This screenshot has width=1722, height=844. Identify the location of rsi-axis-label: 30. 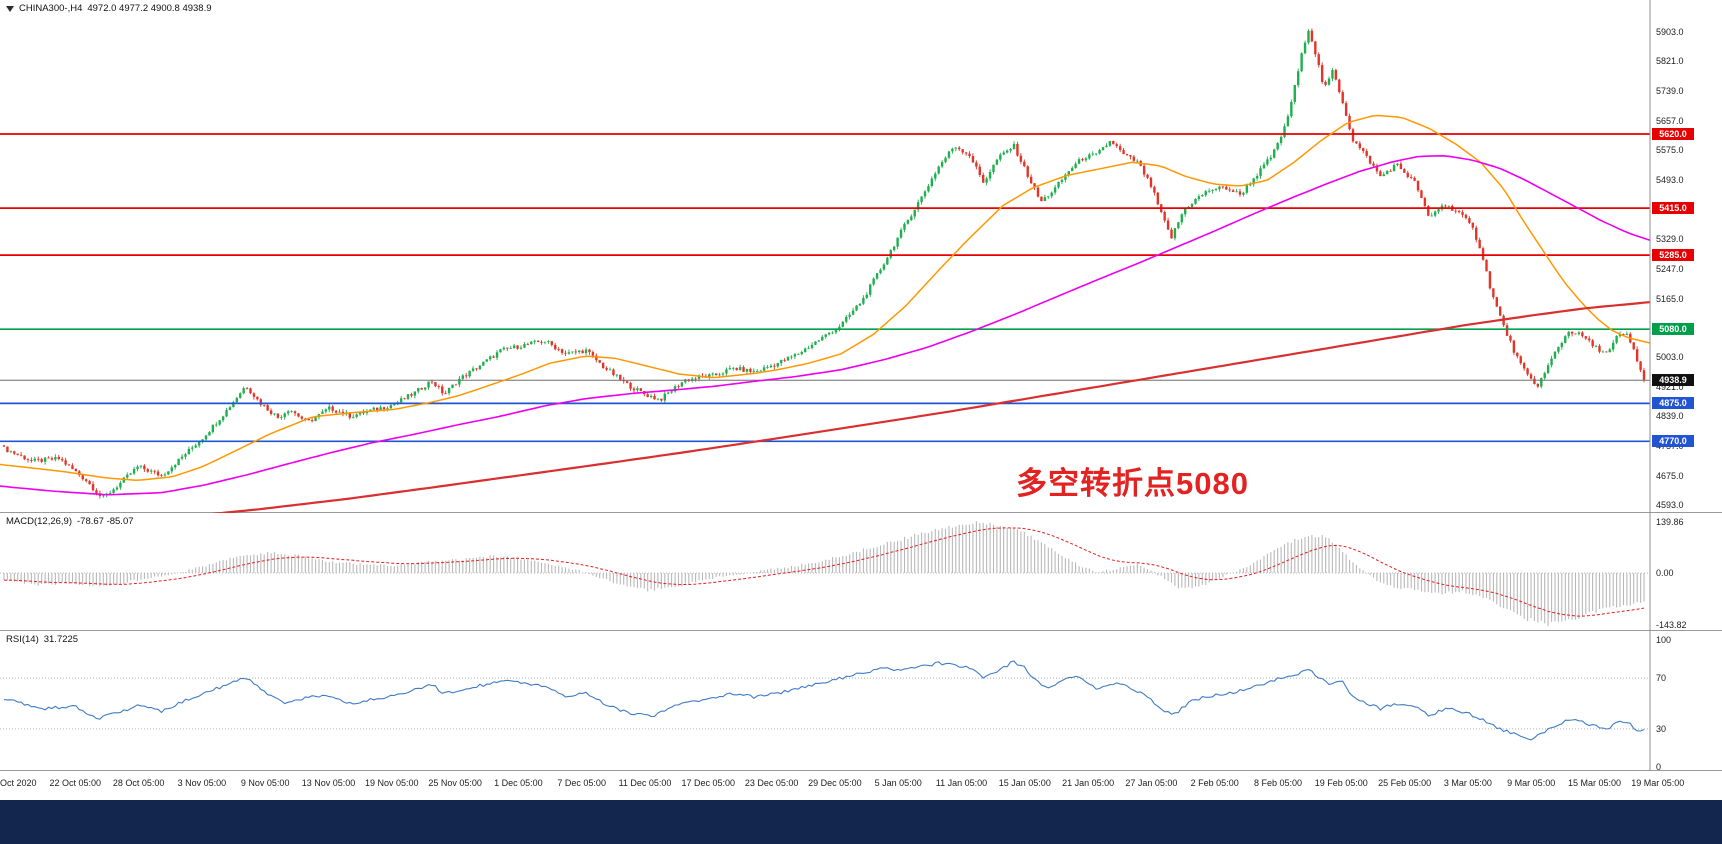
(1661, 728).